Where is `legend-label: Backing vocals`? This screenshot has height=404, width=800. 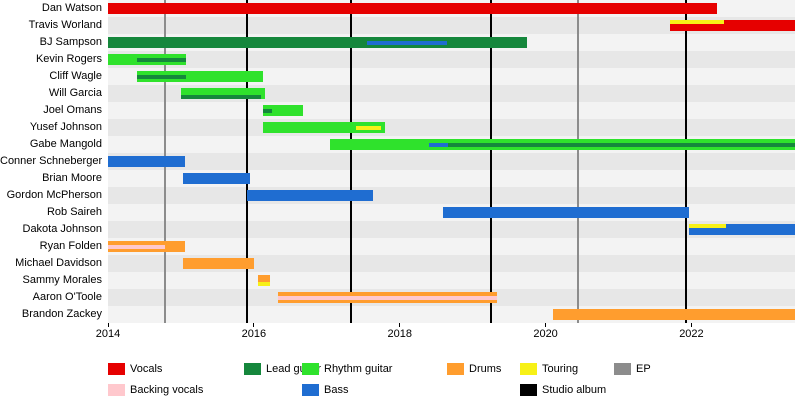 legend-label: Backing vocals is located at coordinates (167, 390).